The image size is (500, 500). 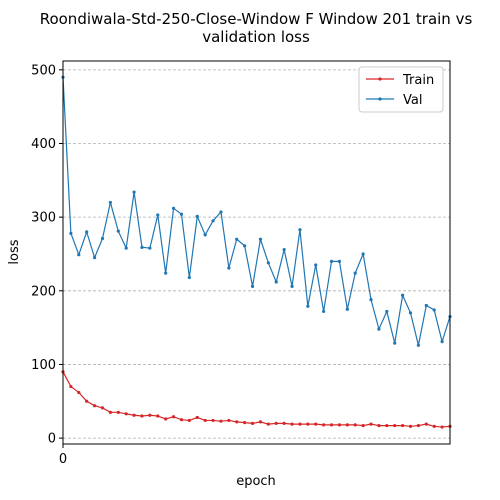 What do you see at coordinates (43, 144) in the screenshot?
I see `y-tick-label: 400` at bounding box center [43, 144].